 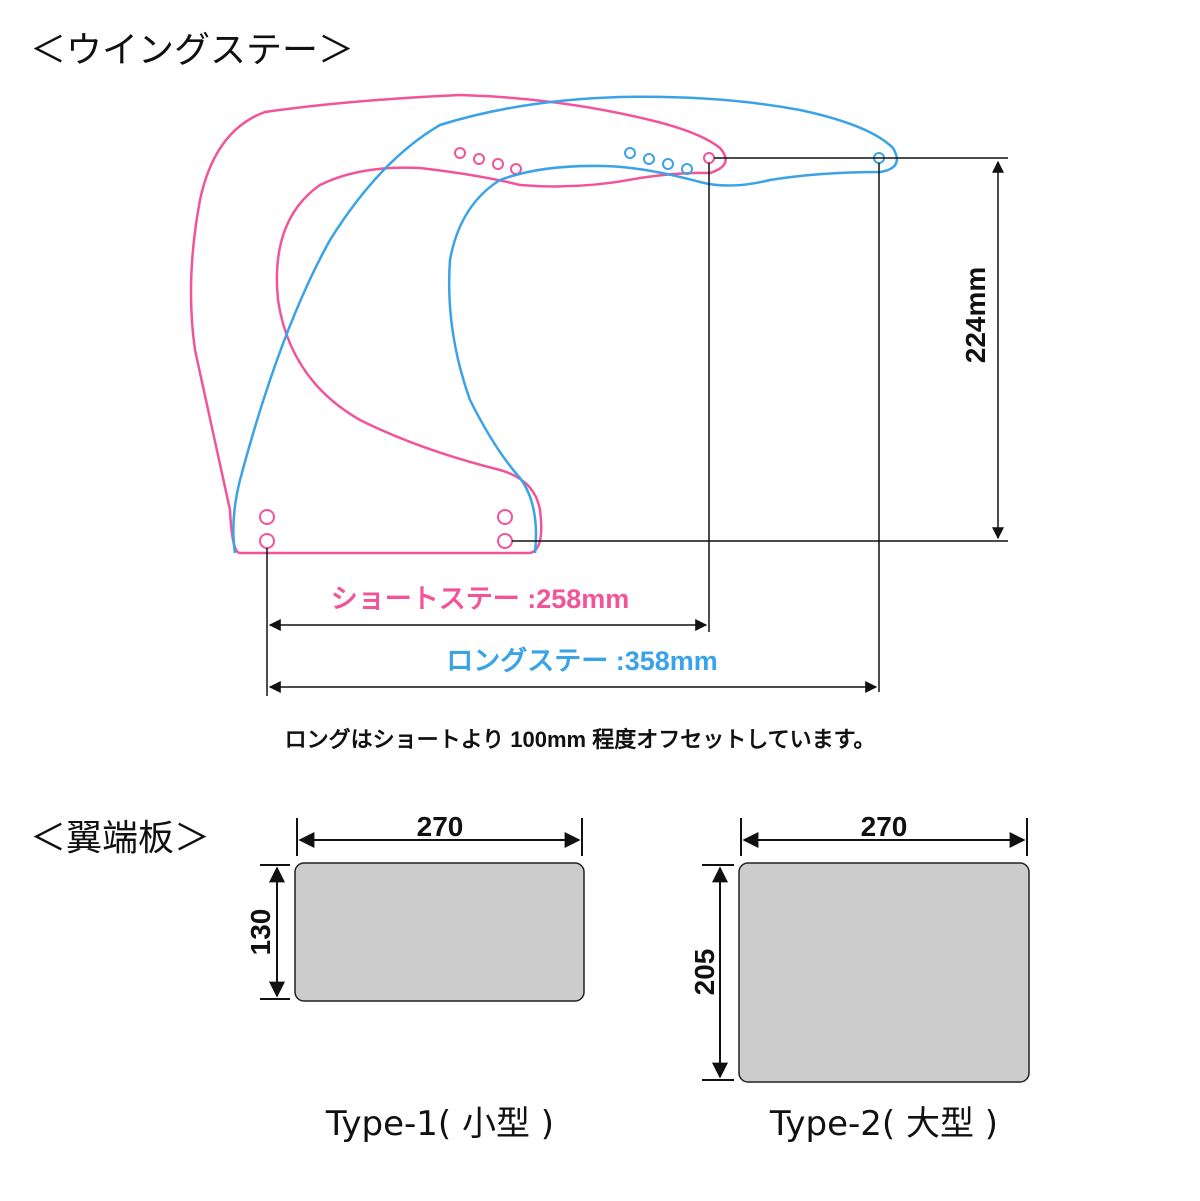 What do you see at coordinates (883, 1124) in the screenshot?
I see `type-2-label: Type-2( 大型 )` at bounding box center [883, 1124].